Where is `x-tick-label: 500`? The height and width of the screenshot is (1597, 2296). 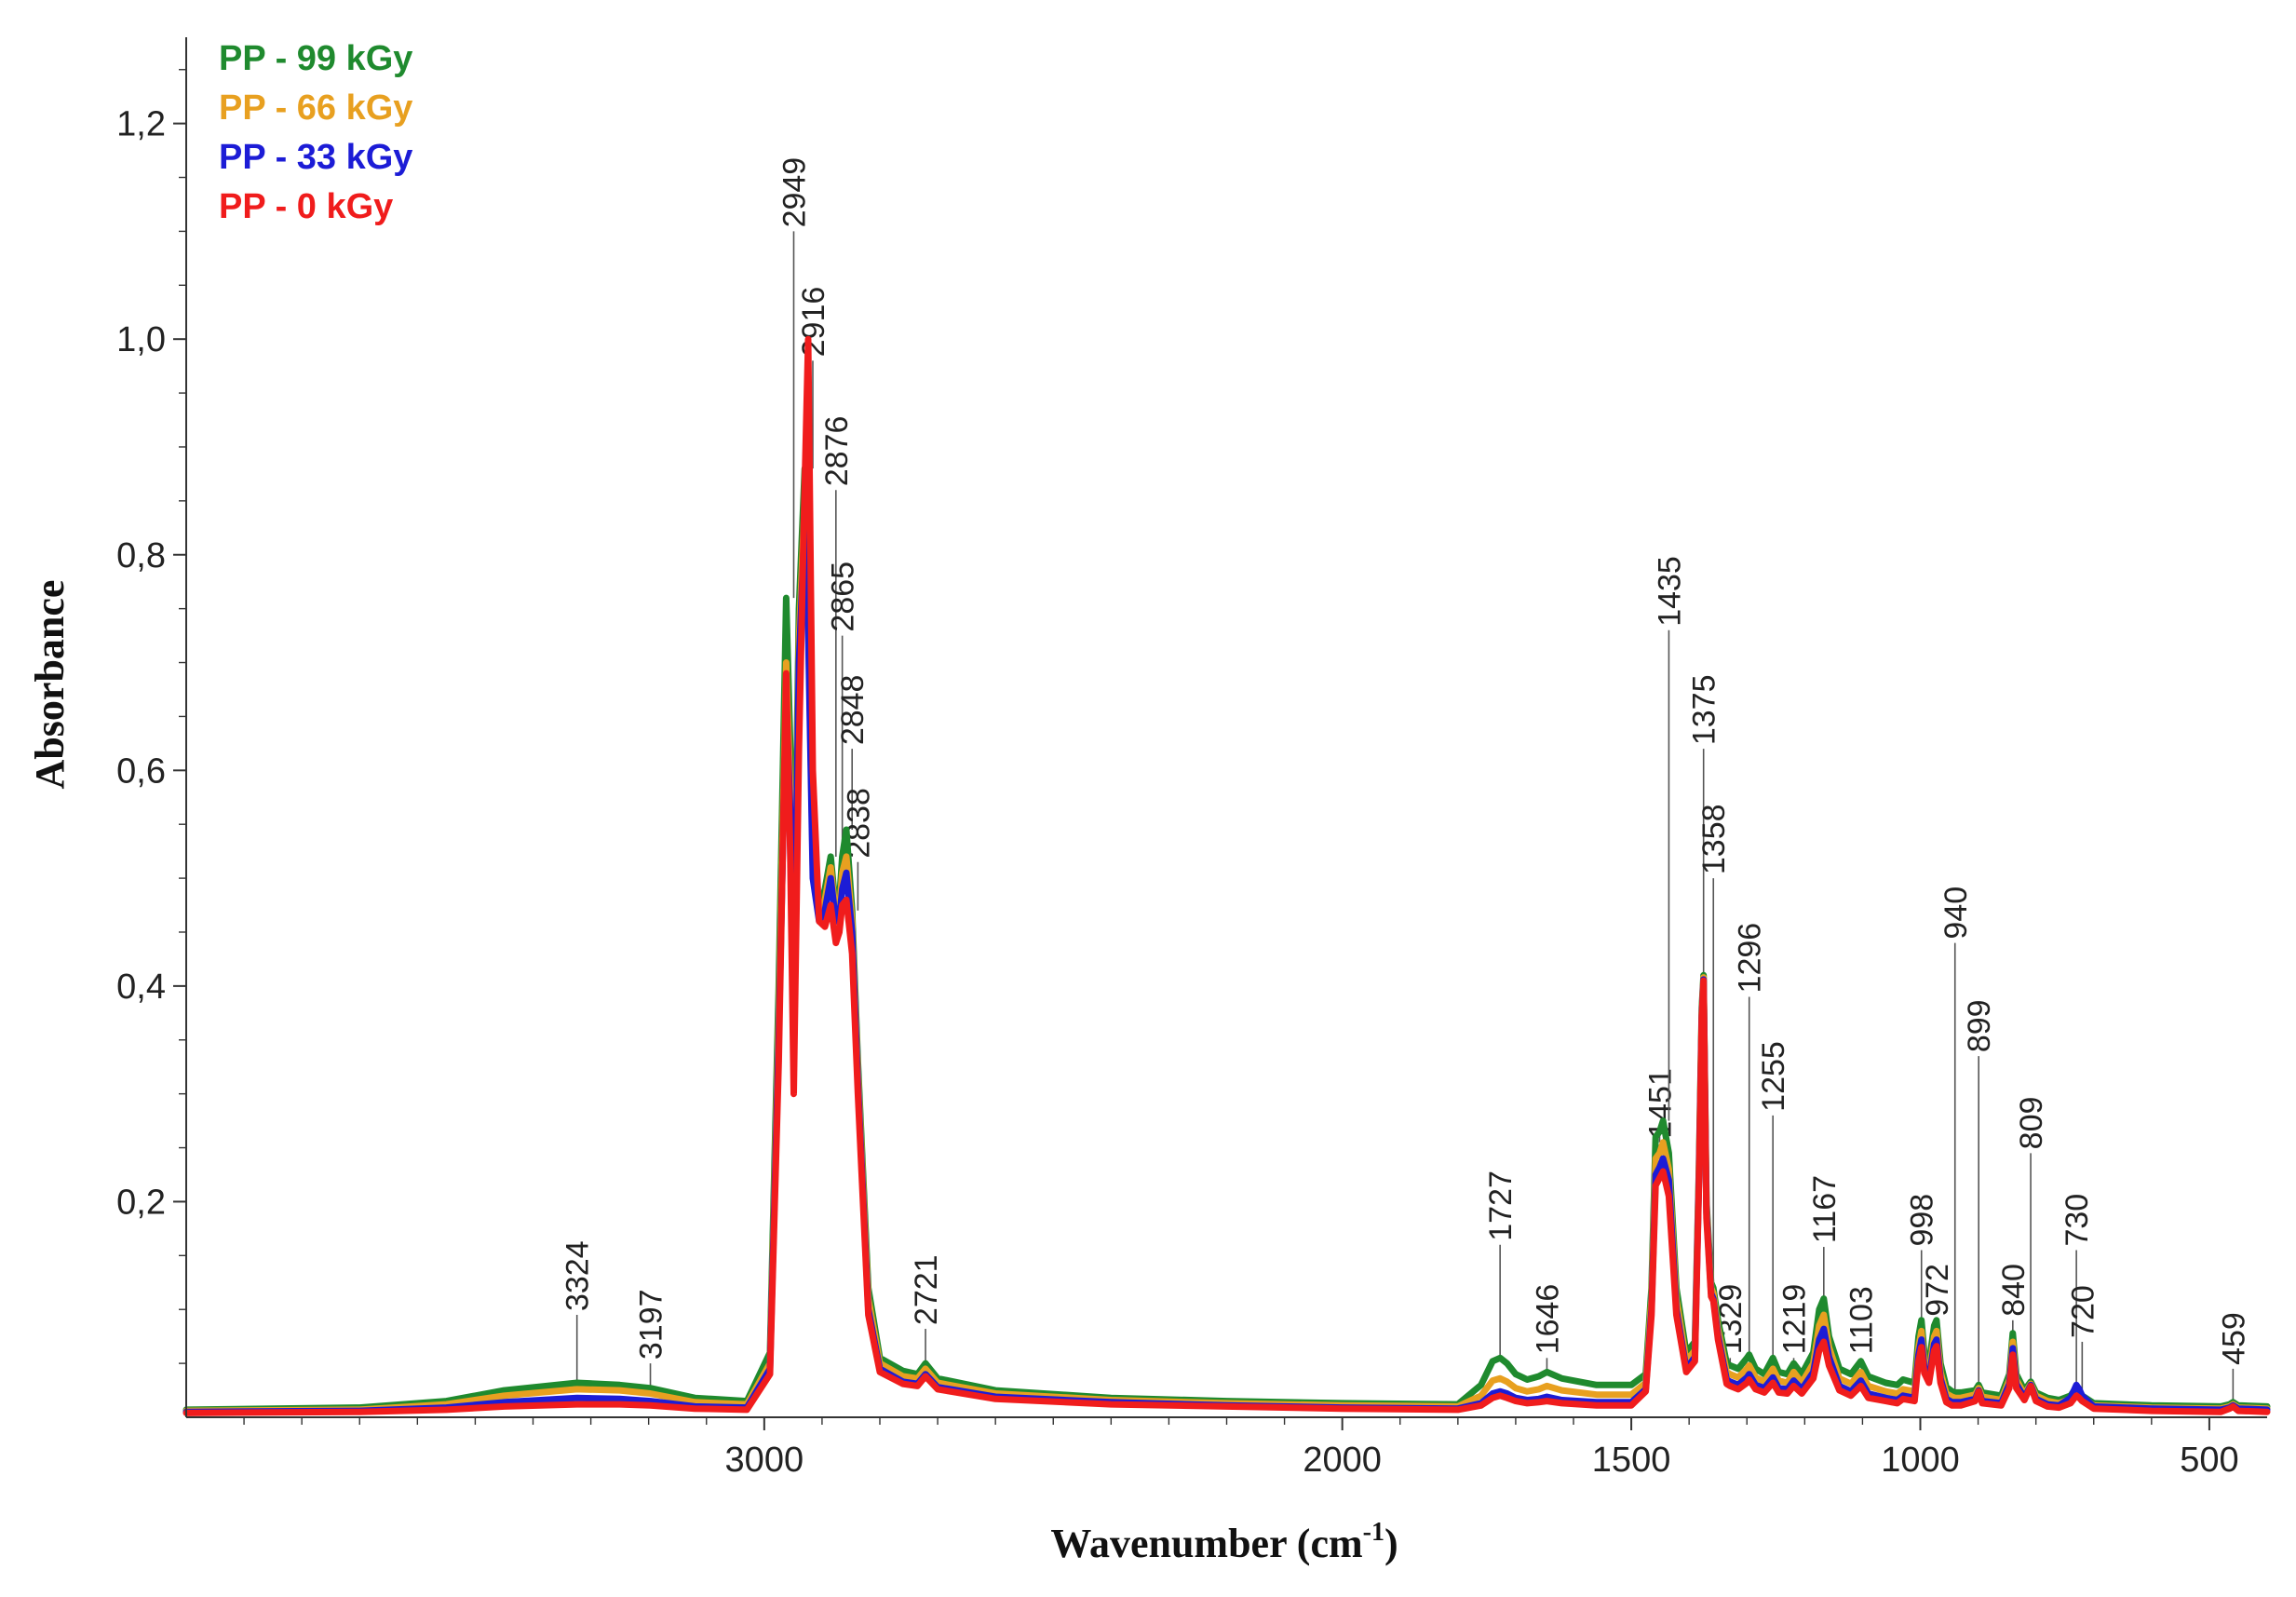
x-tick-label: 500 is located at coordinates (2209, 1460).